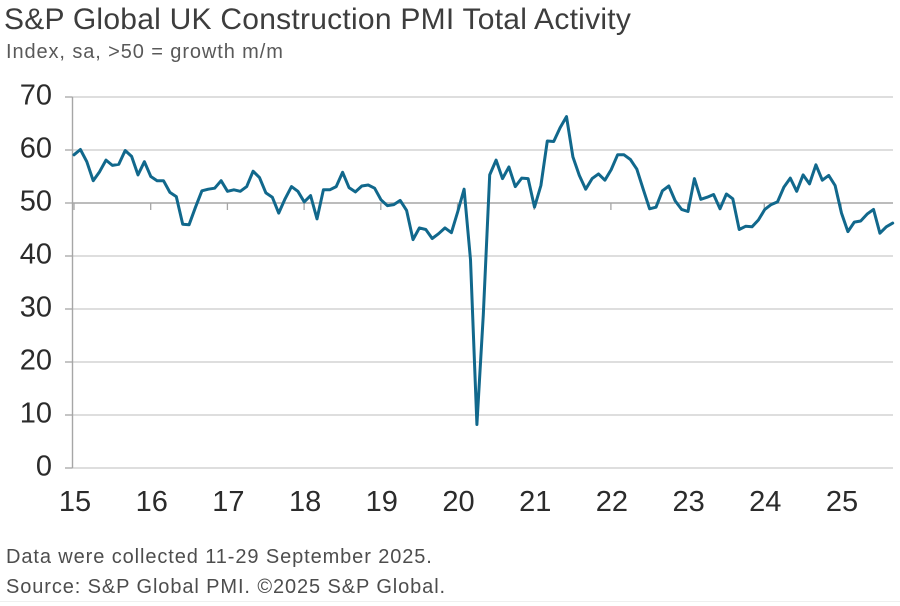 The image size is (900, 606). What do you see at coordinates (765, 502) in the screenshot?
I see `svg-text: 24` at bounding box center [765, 502].